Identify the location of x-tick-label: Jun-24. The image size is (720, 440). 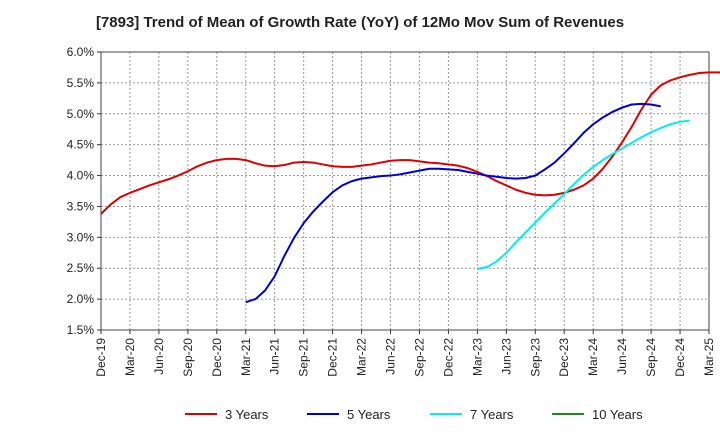
(622, 356).